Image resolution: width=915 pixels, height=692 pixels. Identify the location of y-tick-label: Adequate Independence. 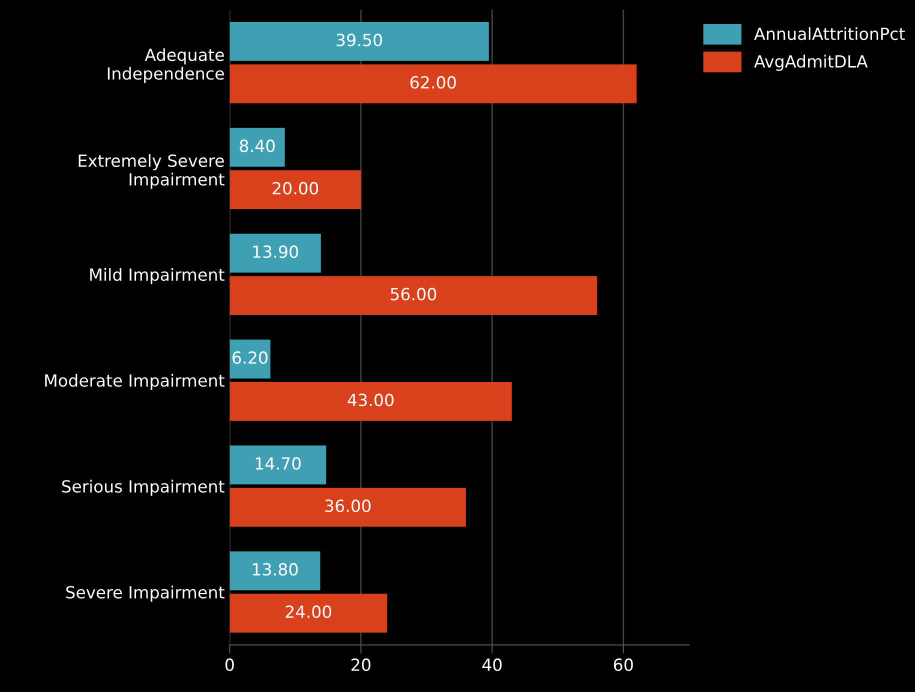
(166, 66).